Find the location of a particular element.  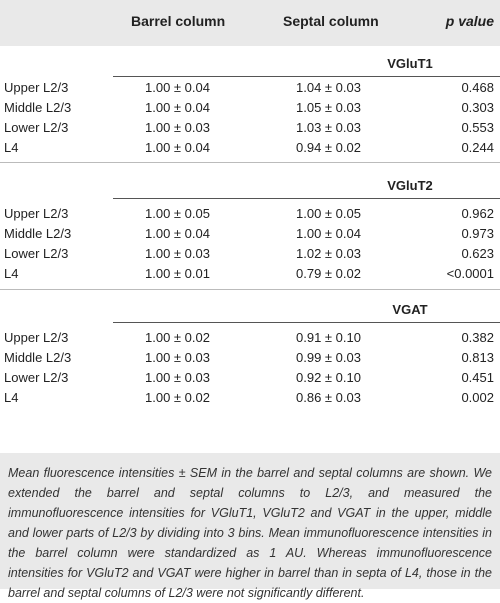

table-row: L4 1.00 ± 0.01 0.79 ± 0.02 <0.0001 is located at coordinates (250, 276).